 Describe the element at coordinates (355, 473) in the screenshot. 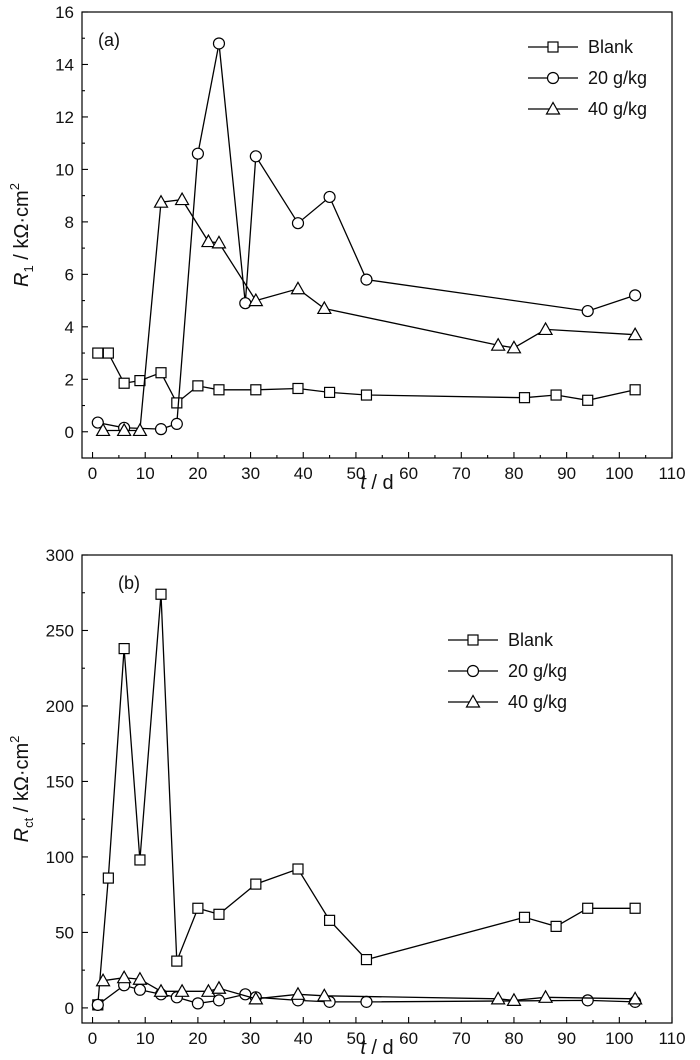

I see `panel-a-x-tick-label: 50` at that location.